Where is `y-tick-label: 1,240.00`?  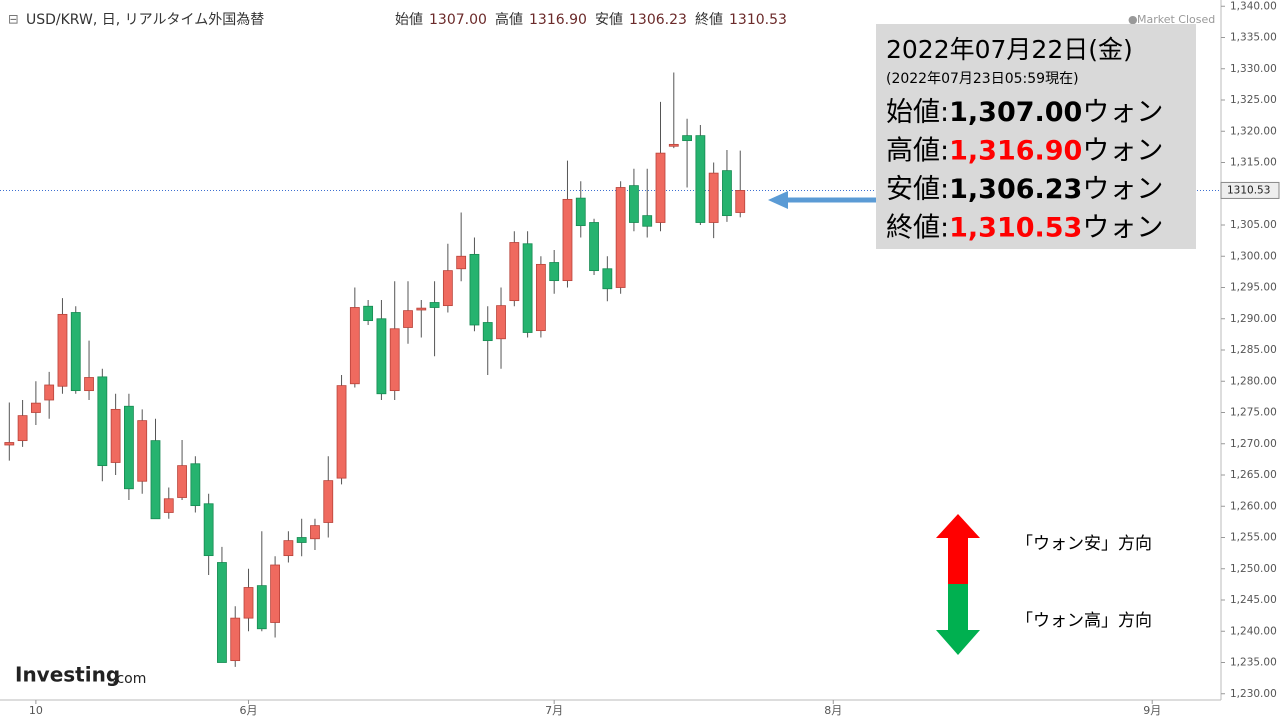
y-tick-label: 1,240.00 is located at coordinates (1253, 631).